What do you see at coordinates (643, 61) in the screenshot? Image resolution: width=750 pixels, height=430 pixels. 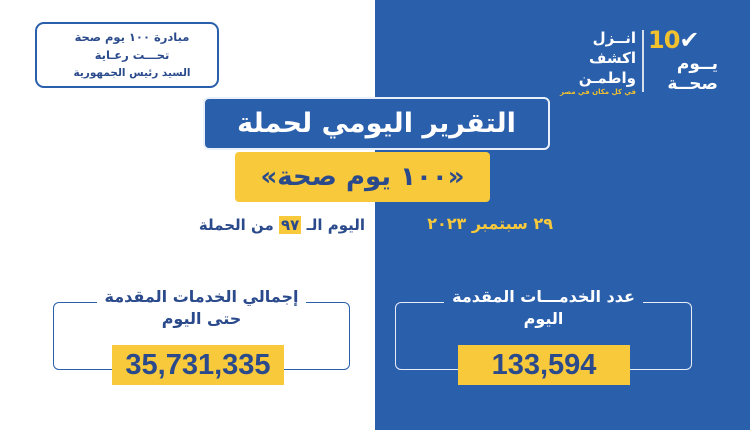 I see `logo-divider` at bounding box center [643, 61].